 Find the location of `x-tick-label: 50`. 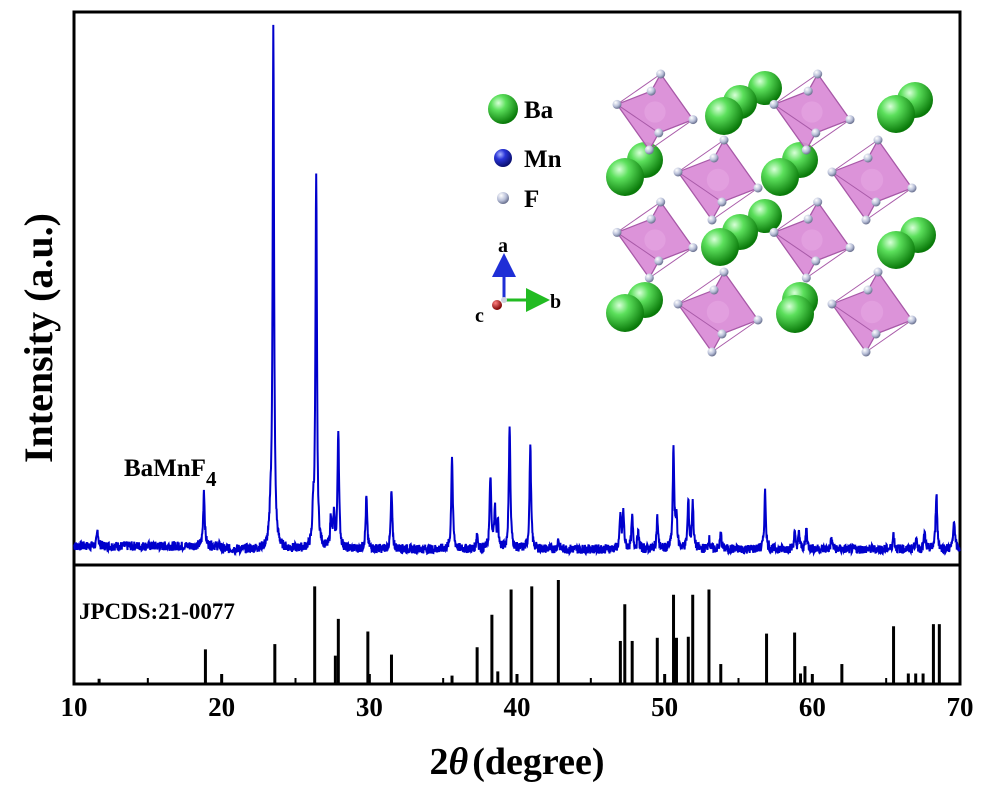

x-tick-label: 50 is located at coordinates (664, 707).